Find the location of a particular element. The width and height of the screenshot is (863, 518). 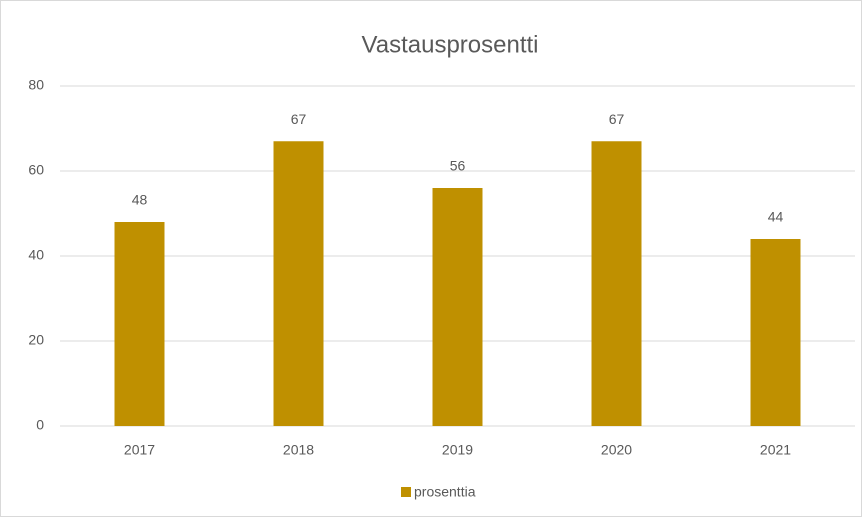

x-tick-label: 2020 is located at coordinates (616, 450).